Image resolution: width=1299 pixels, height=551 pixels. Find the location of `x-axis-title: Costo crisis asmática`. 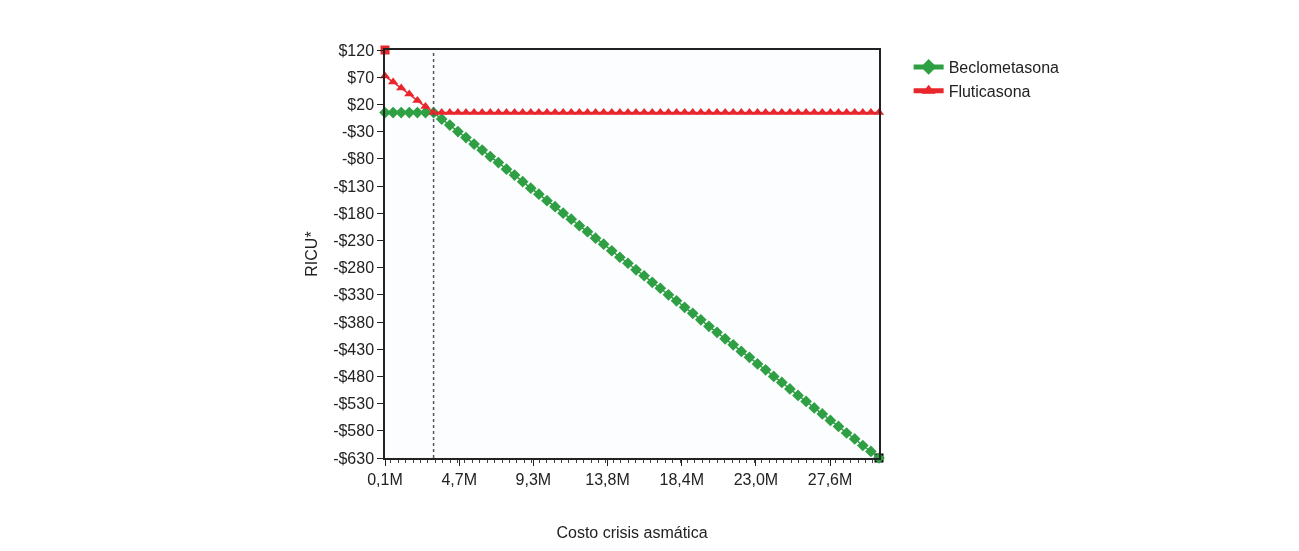

x-axis-title: Costo crisis asmática is located at coordinates (632, 533).